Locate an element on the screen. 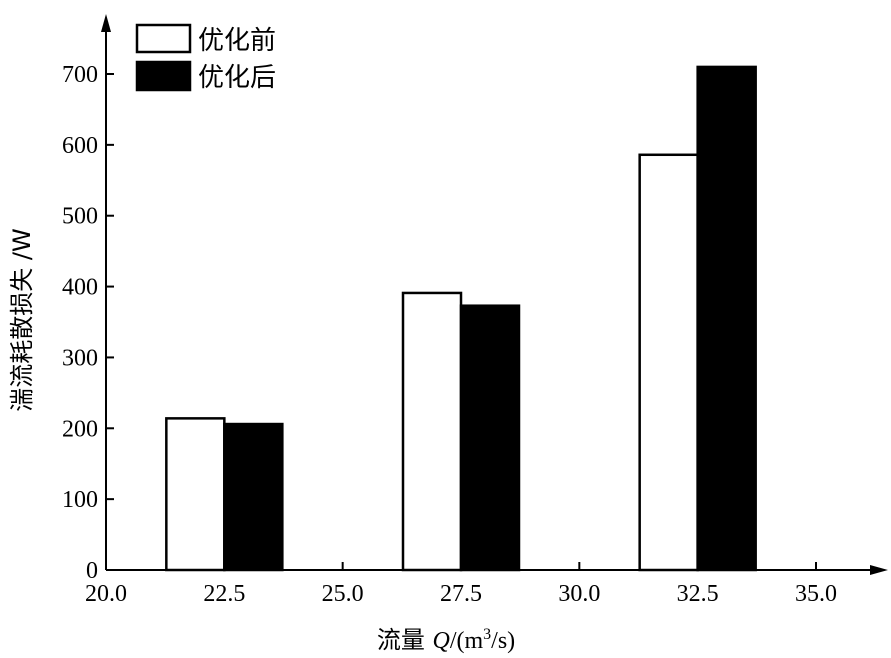 The height and width of the screenshot is (658, 891). legend-swatch-before is located at coordinates (163, 38).